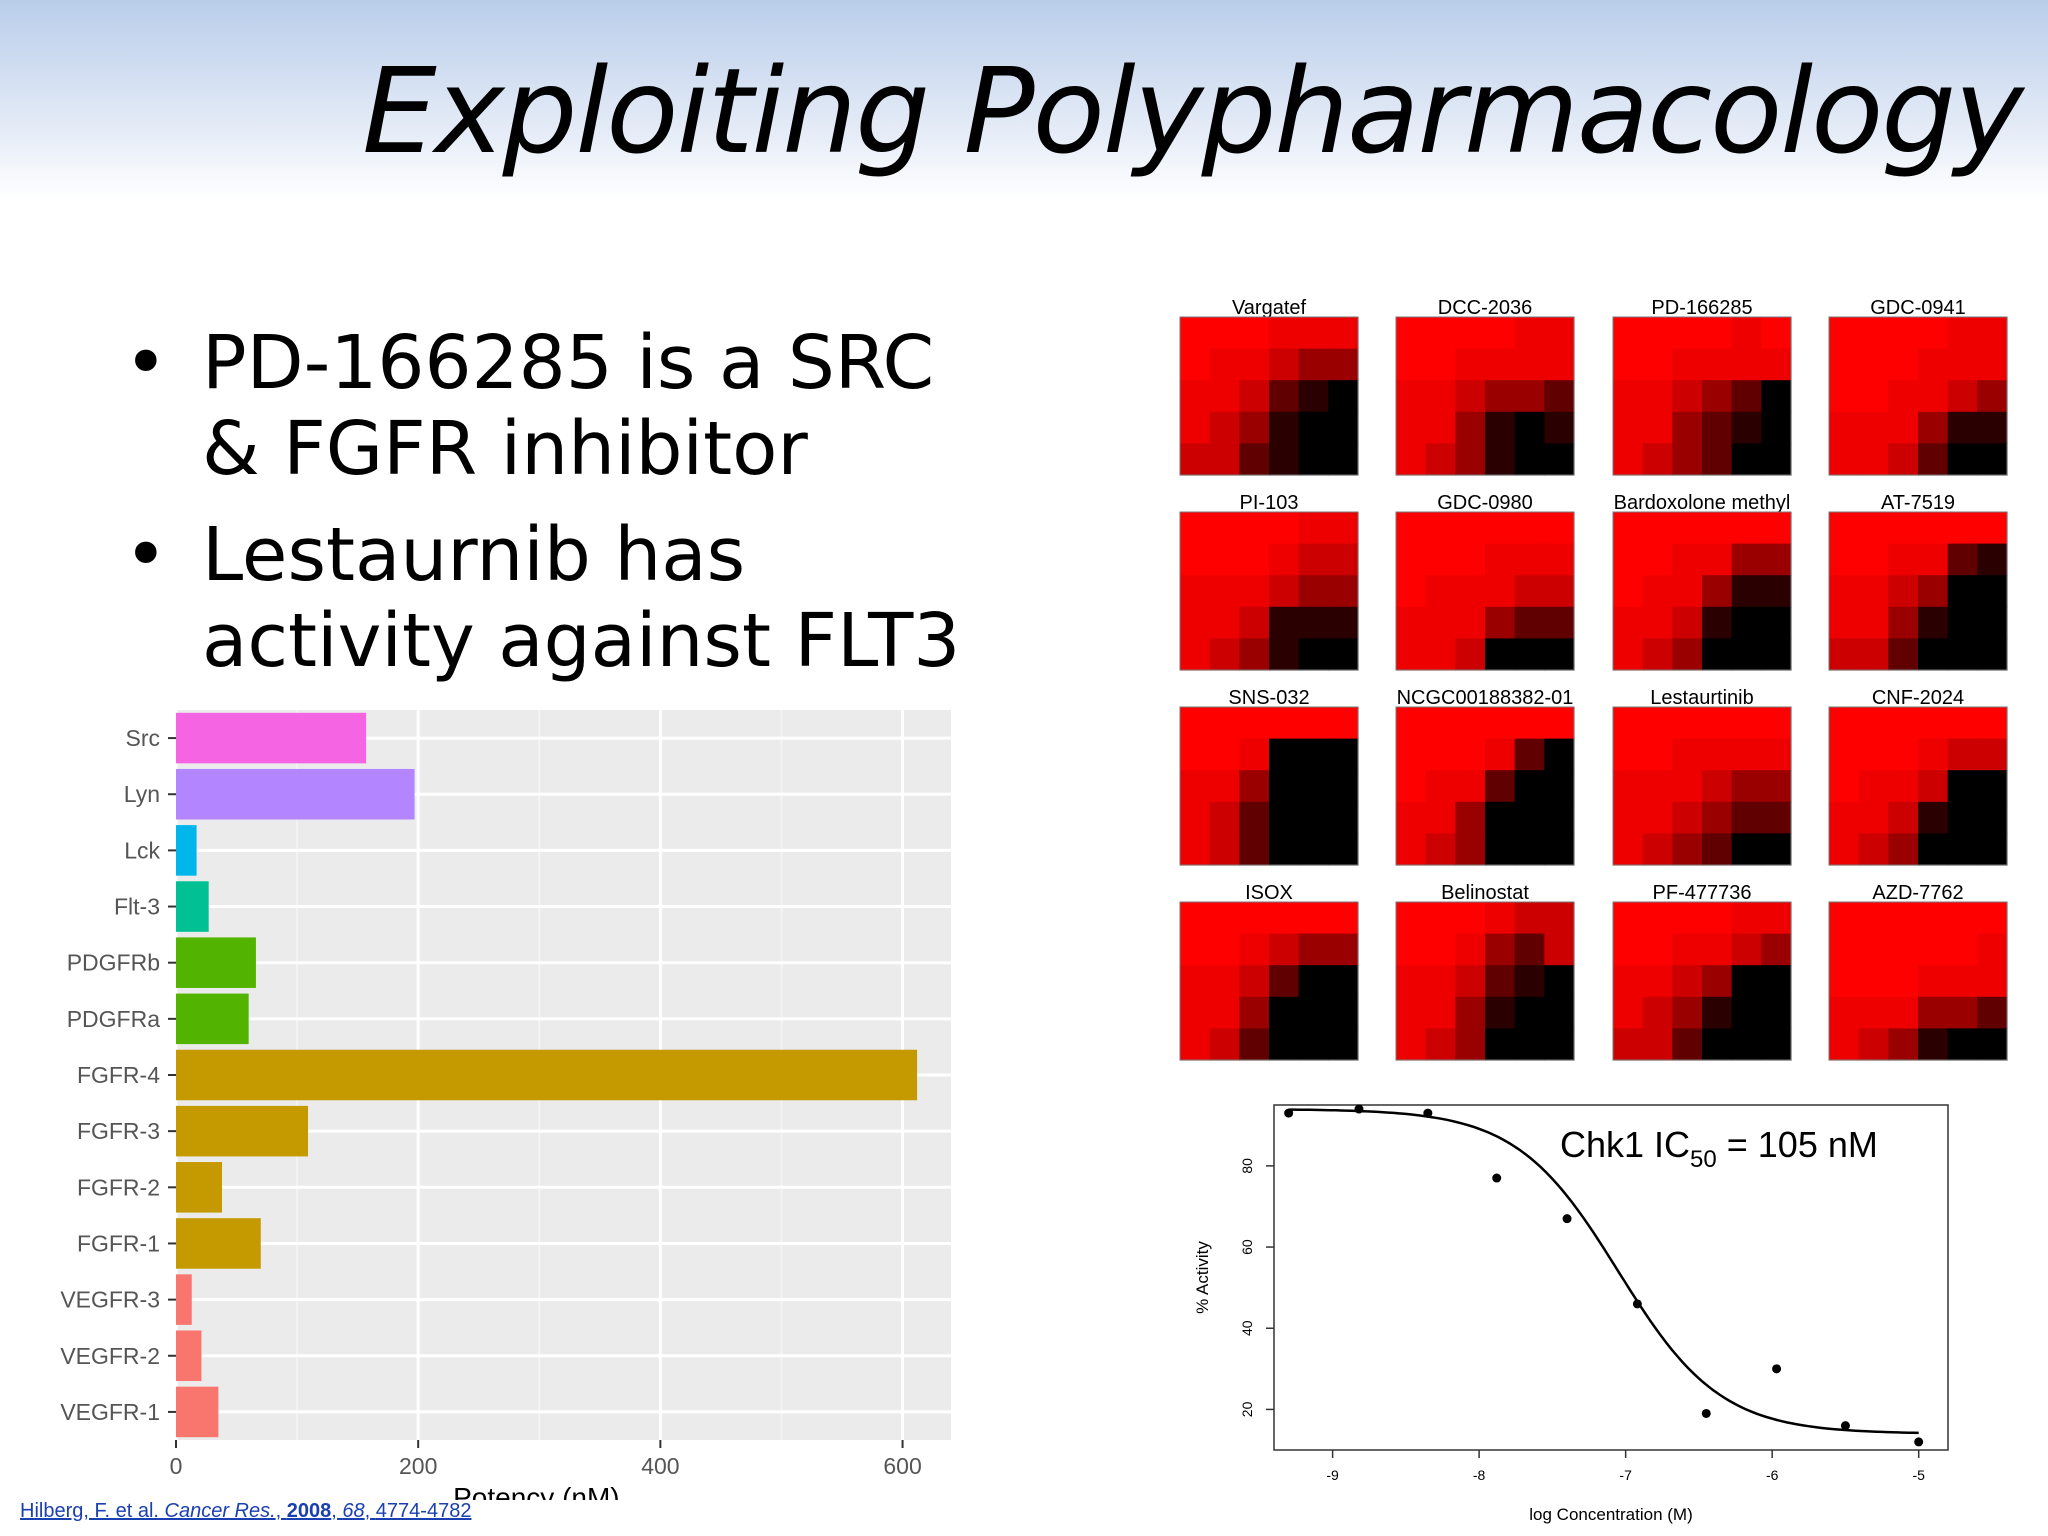 This screenshot has height=1536, width=2048. What do you see at coordinates (1702, 893) in the screenshot?
I see `heatmap-title: PF-477736` at bounding box center [1702, 893].